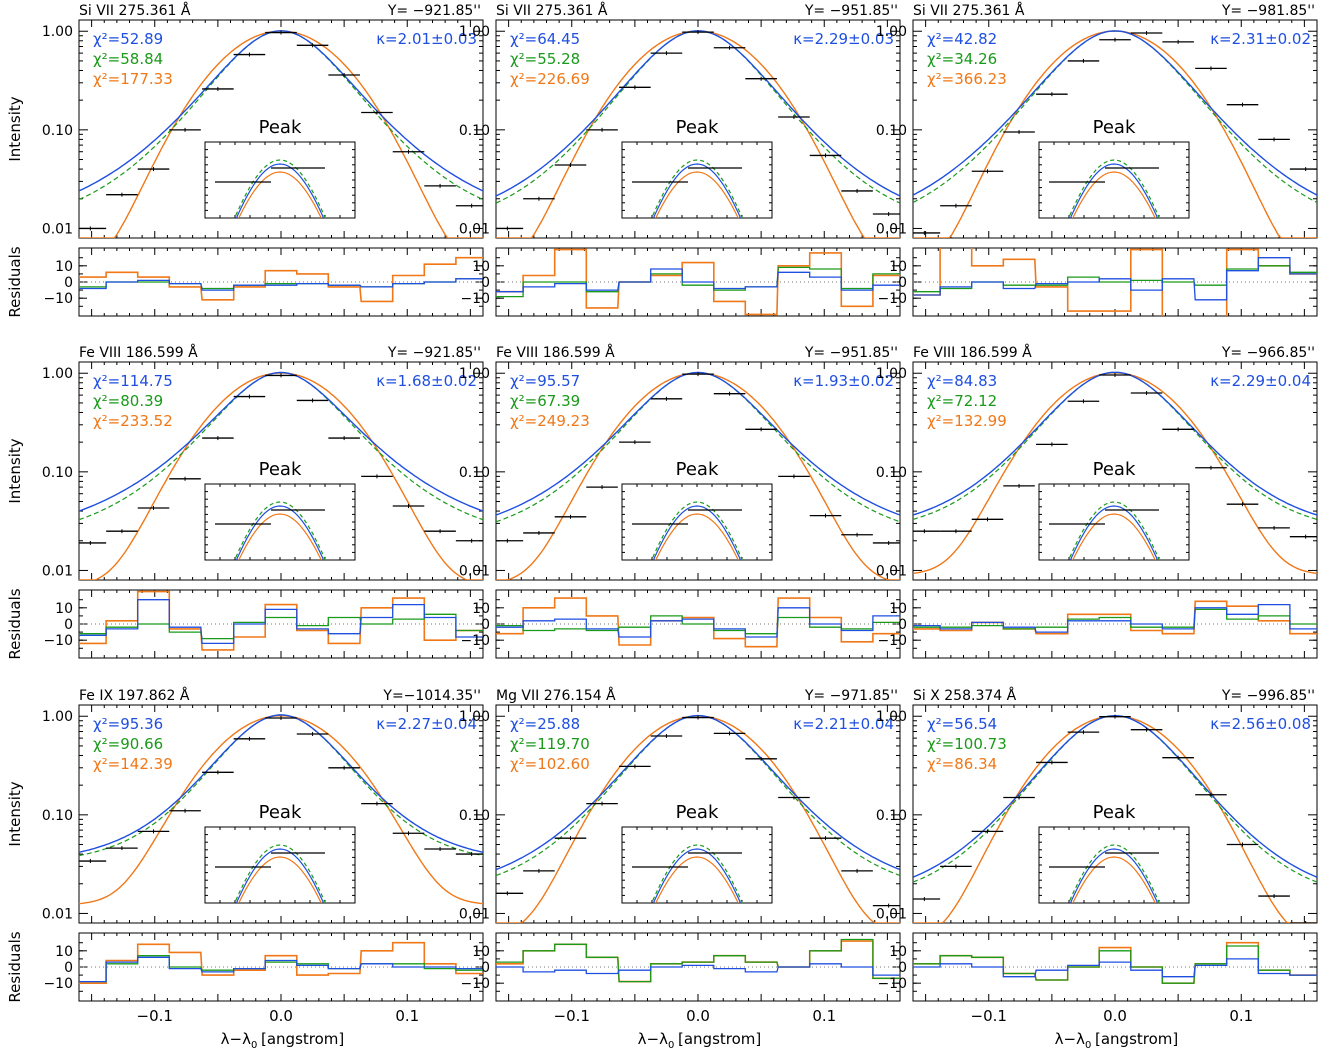 This screenshot has width=1335, height=1053. I want to click on chi2-double-gaussian-label: χ²=34.26, so click(962, 59).